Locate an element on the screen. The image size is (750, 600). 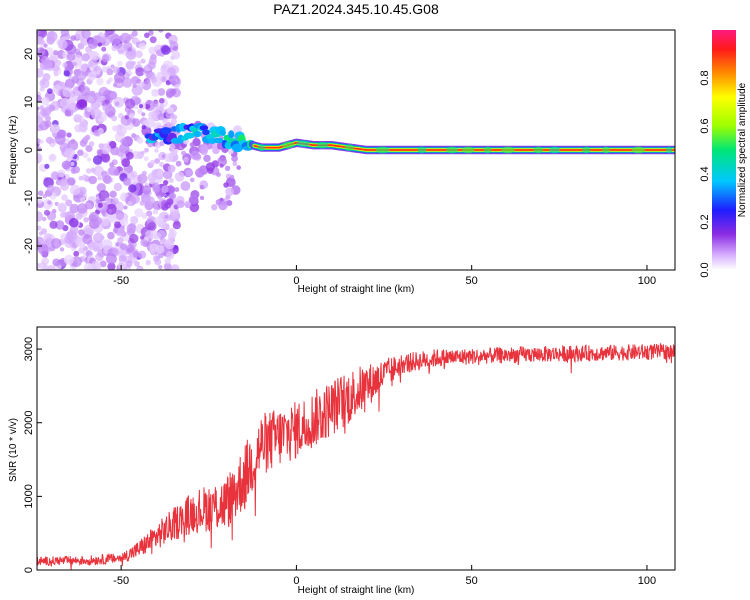
snr-x-label: Height of straight line (km) is located at coordinates (356, 590).